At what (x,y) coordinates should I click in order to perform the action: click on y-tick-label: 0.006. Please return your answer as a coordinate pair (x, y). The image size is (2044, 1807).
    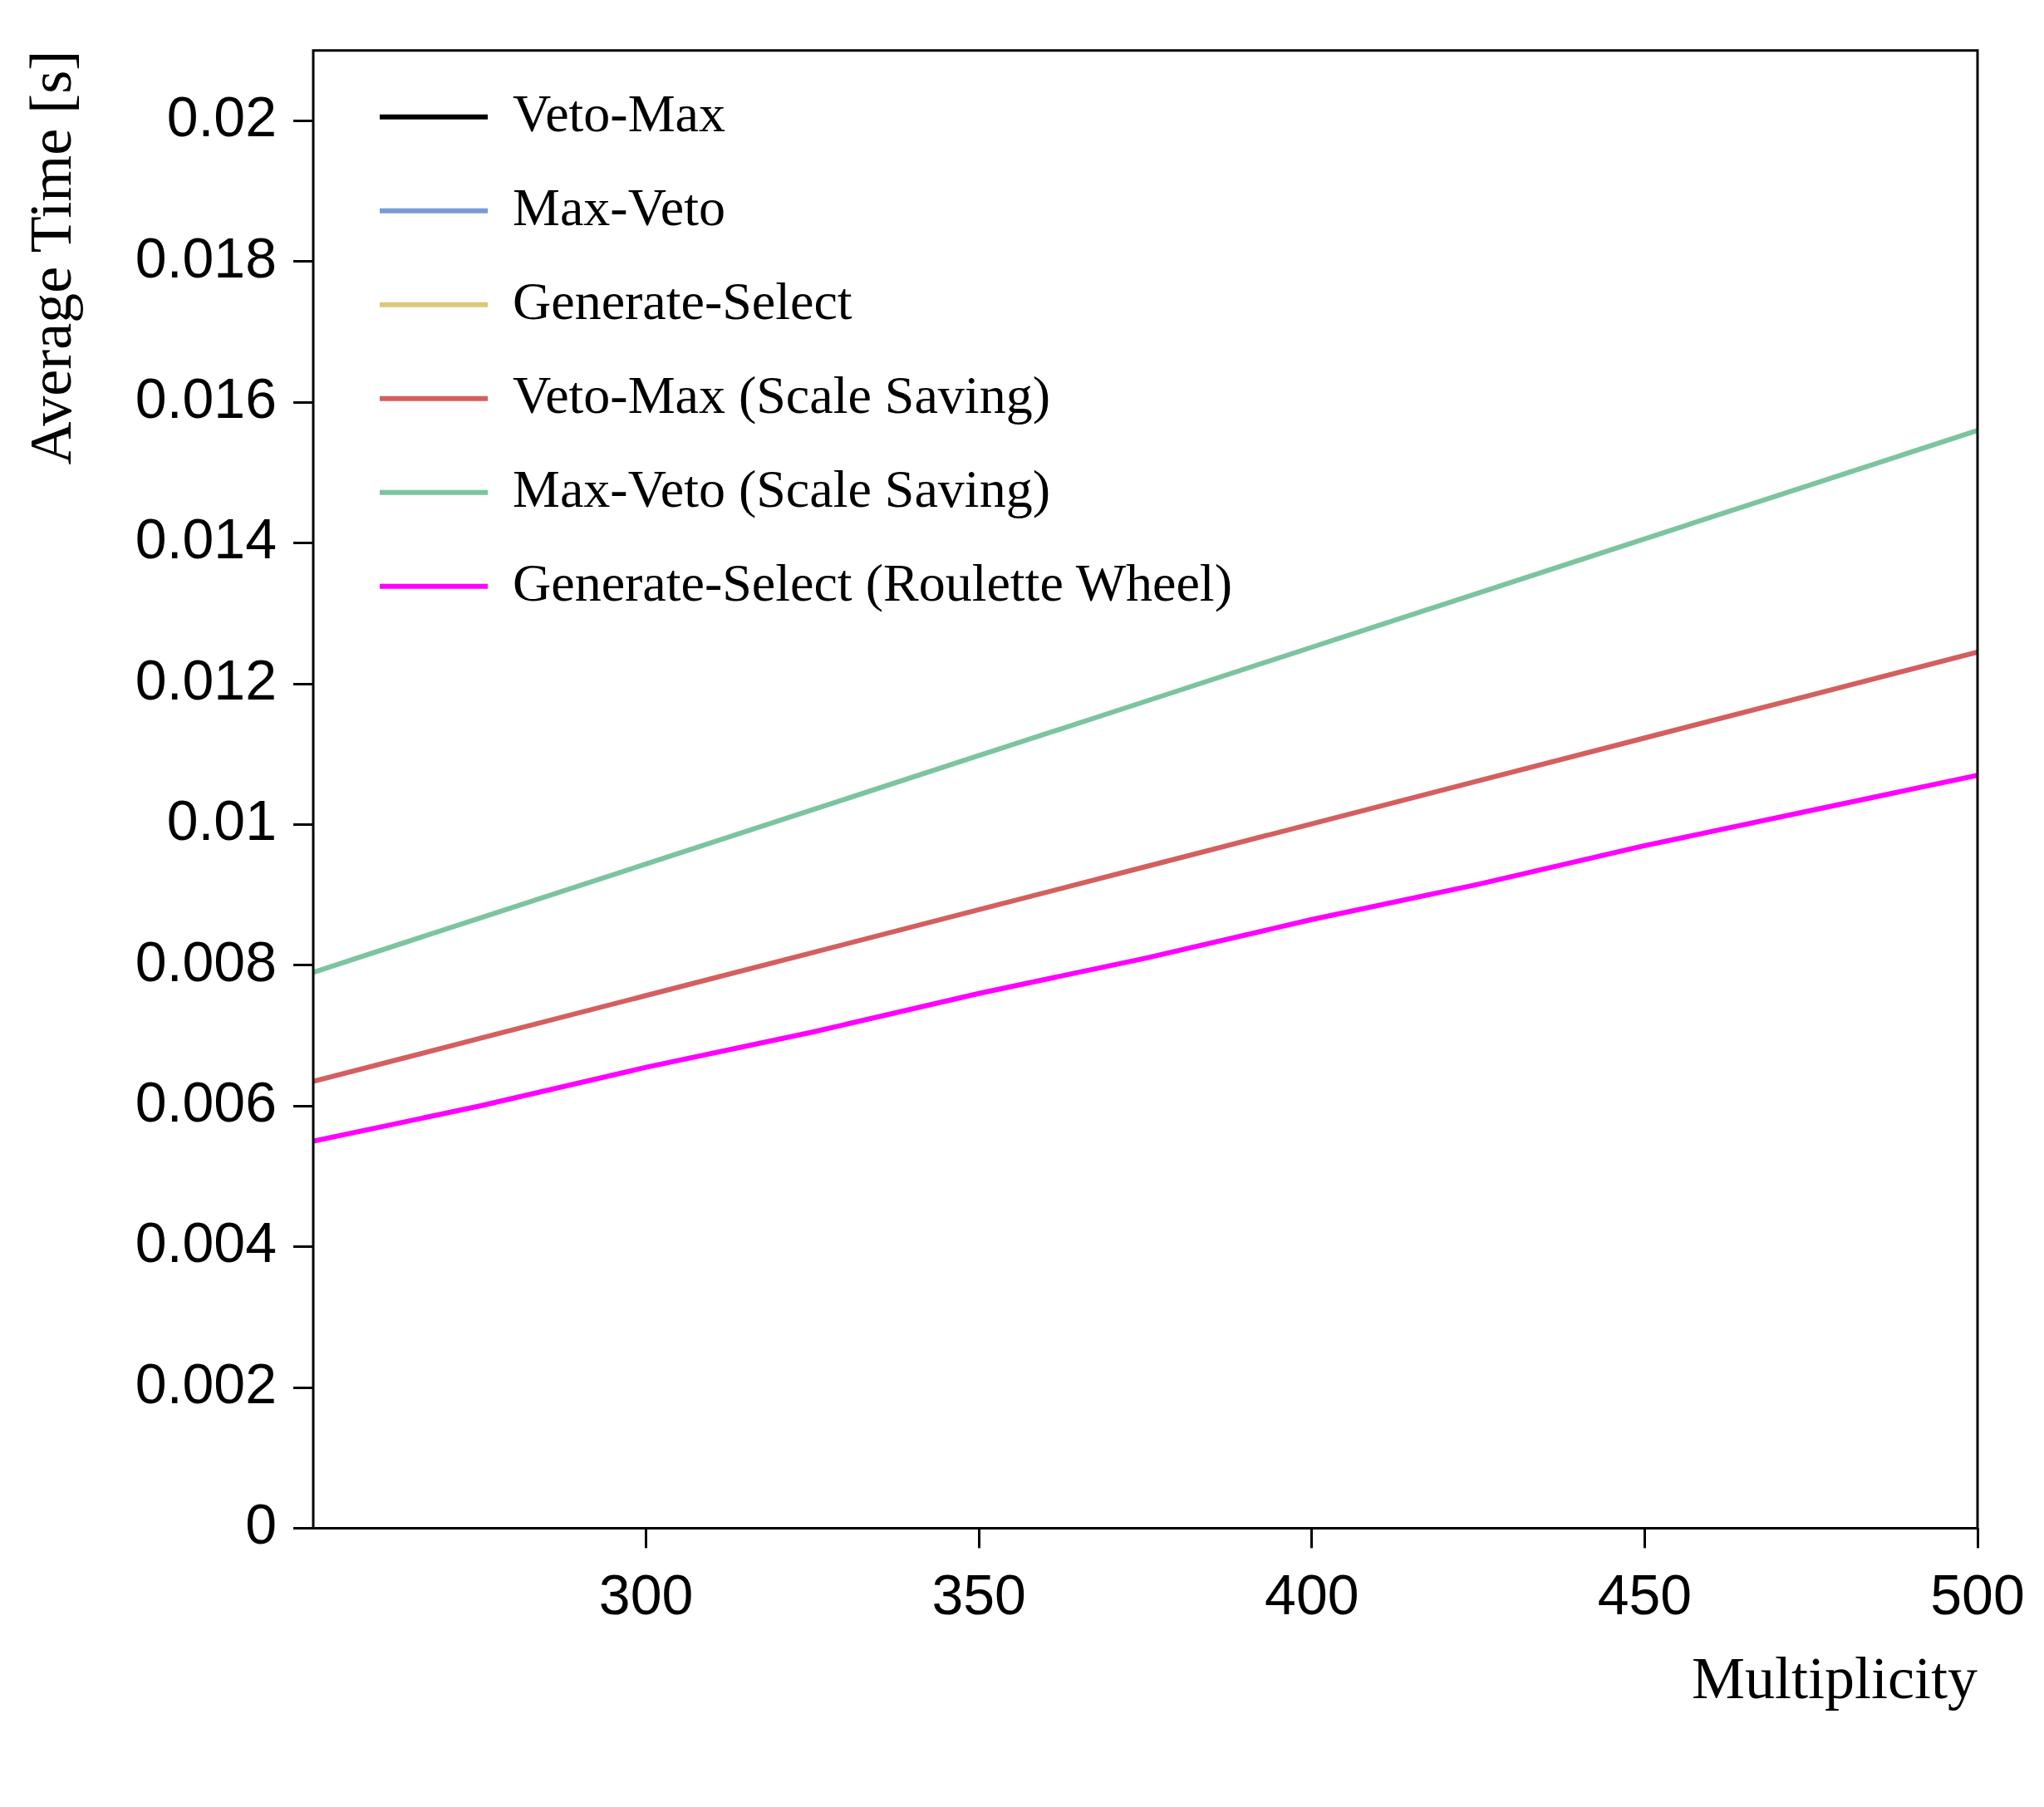
    Looking at the image, I should click on (206, 1101).